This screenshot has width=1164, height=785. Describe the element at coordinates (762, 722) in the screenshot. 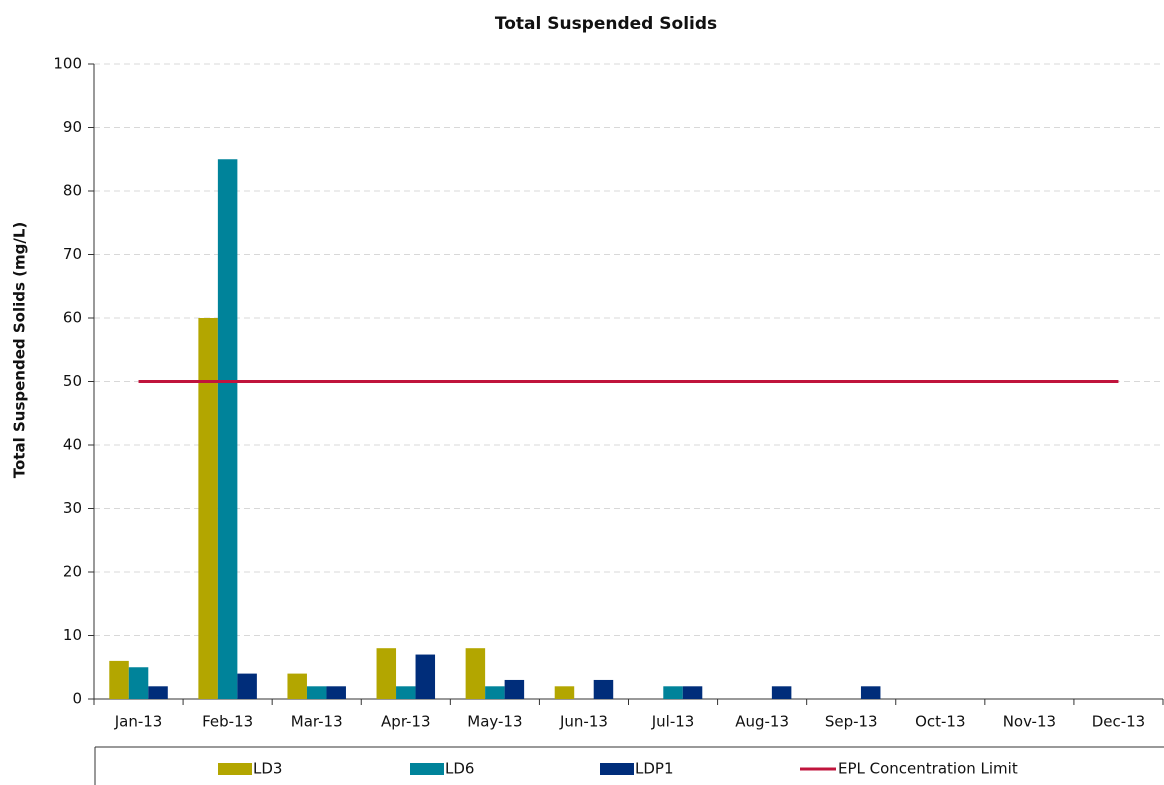

I see `x-tick-label: Aug-13` at that location.